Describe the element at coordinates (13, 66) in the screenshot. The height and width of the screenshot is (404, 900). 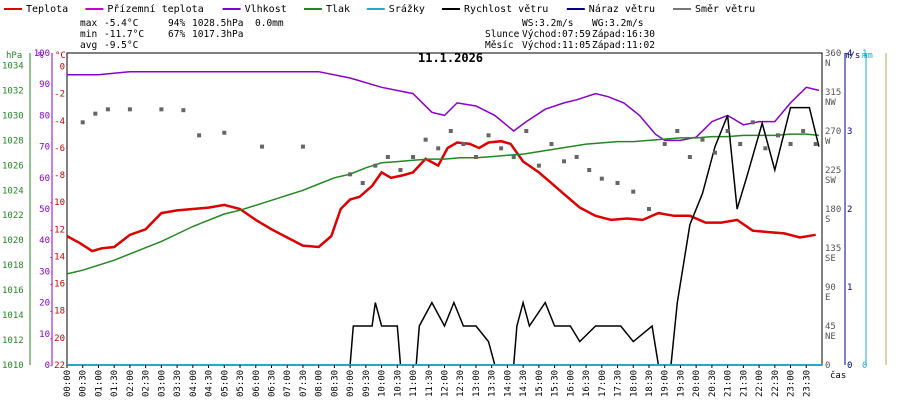
I see `pressure-tick-0: 1034` at that location.